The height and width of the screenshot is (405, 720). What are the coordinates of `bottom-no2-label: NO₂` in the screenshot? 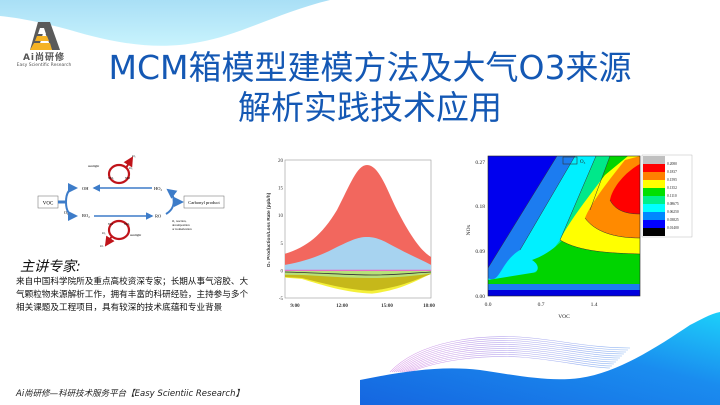 It's located at (127, 224).